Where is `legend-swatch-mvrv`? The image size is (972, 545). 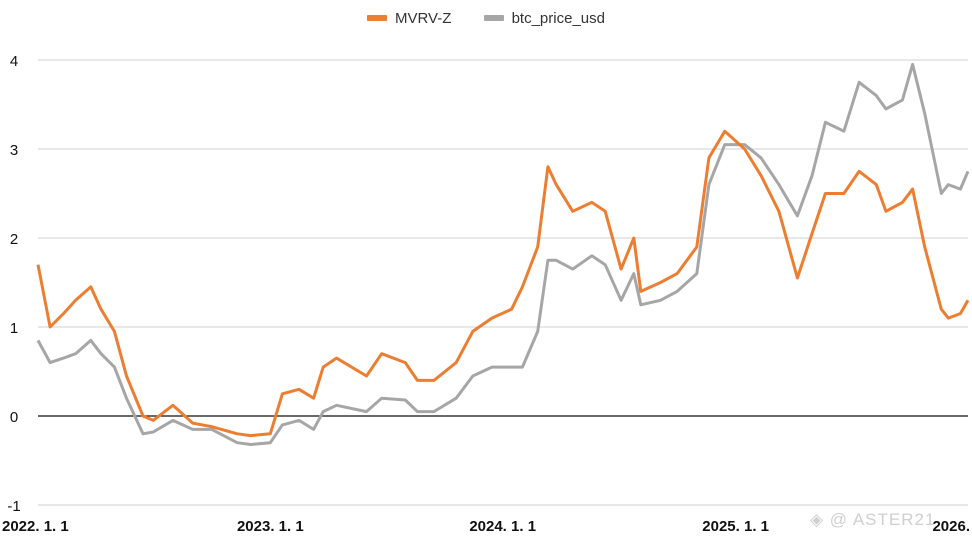 legend-swatch-mvrv is located at coordinates (377, 18).